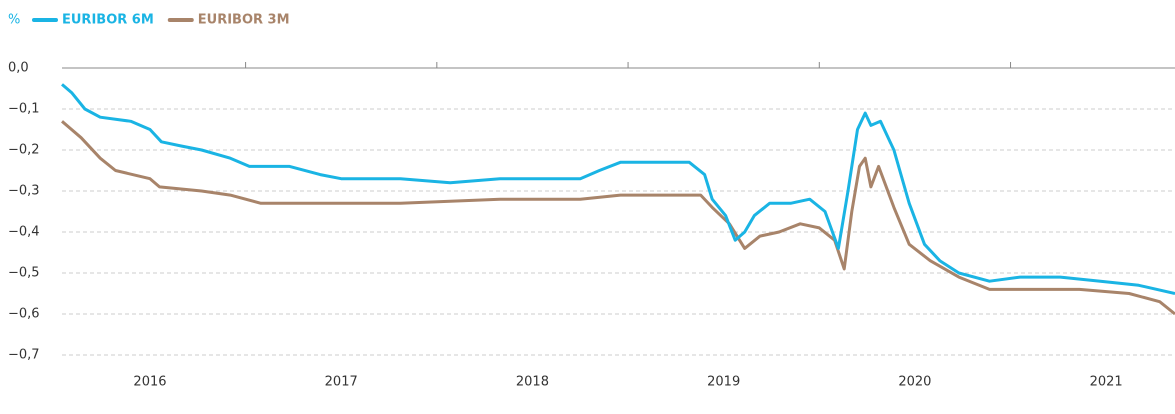 The width and height of the screenshot is (1175, 414). Describe the element at coordinates (532, 382) in the screenshot. I see `x-tick-label: 2018` at that location.